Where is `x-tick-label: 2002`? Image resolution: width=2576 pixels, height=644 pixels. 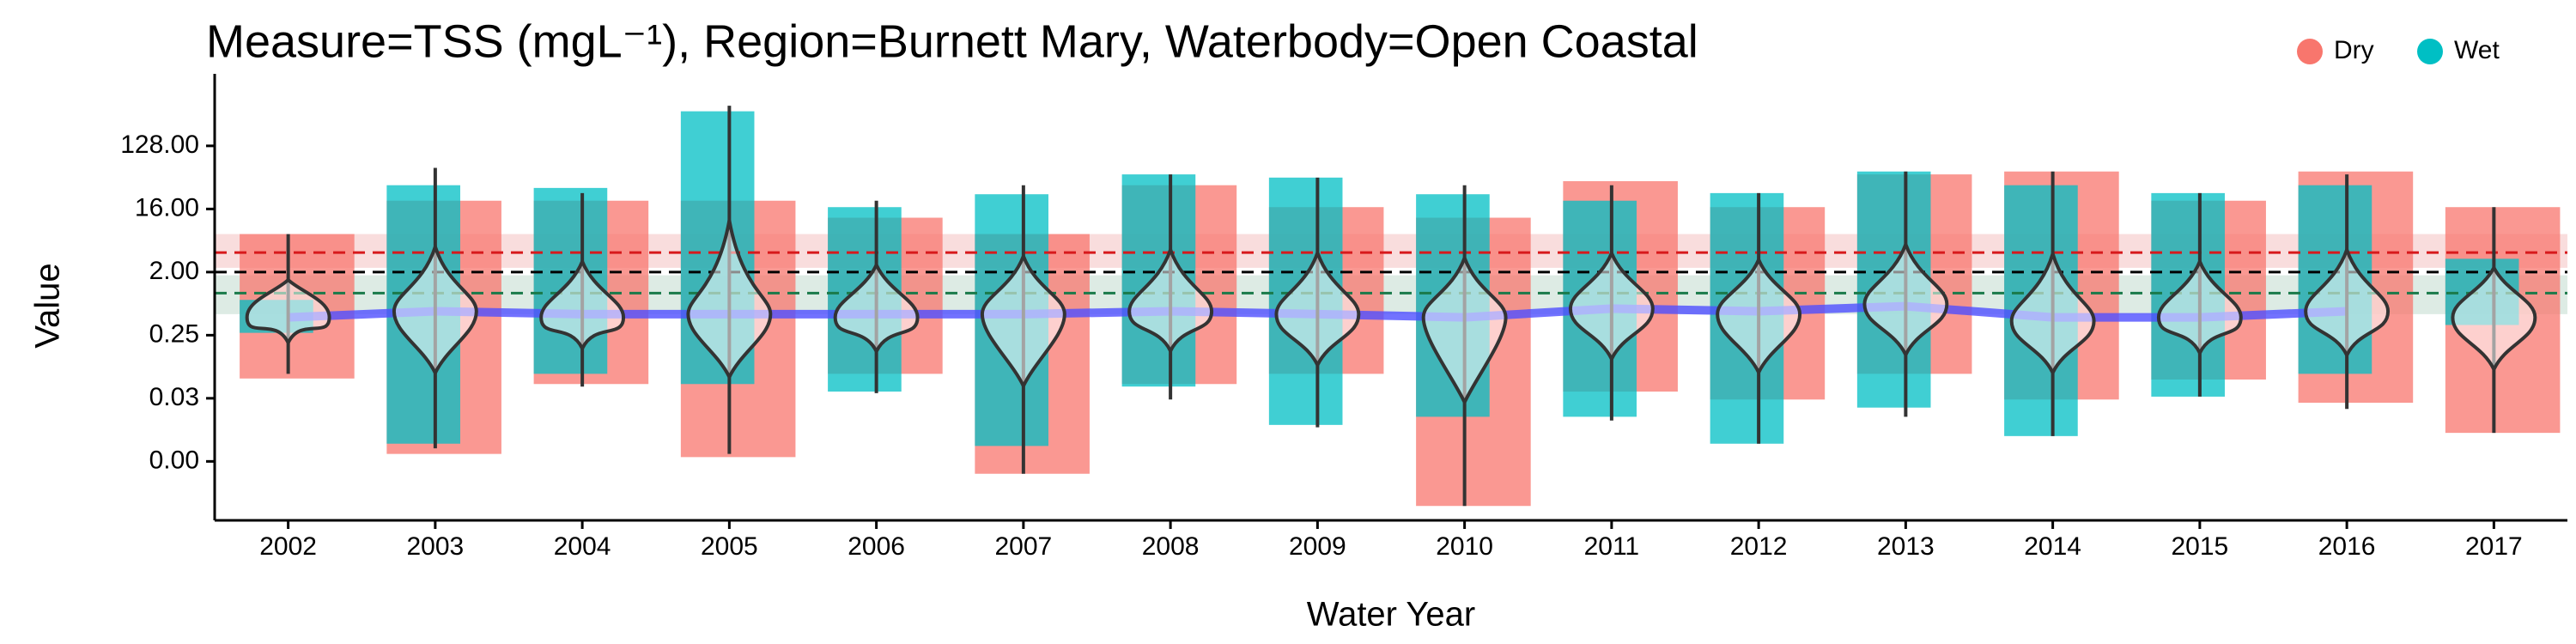
x-tick-label: 2002 is located at coordinates (288, 546).